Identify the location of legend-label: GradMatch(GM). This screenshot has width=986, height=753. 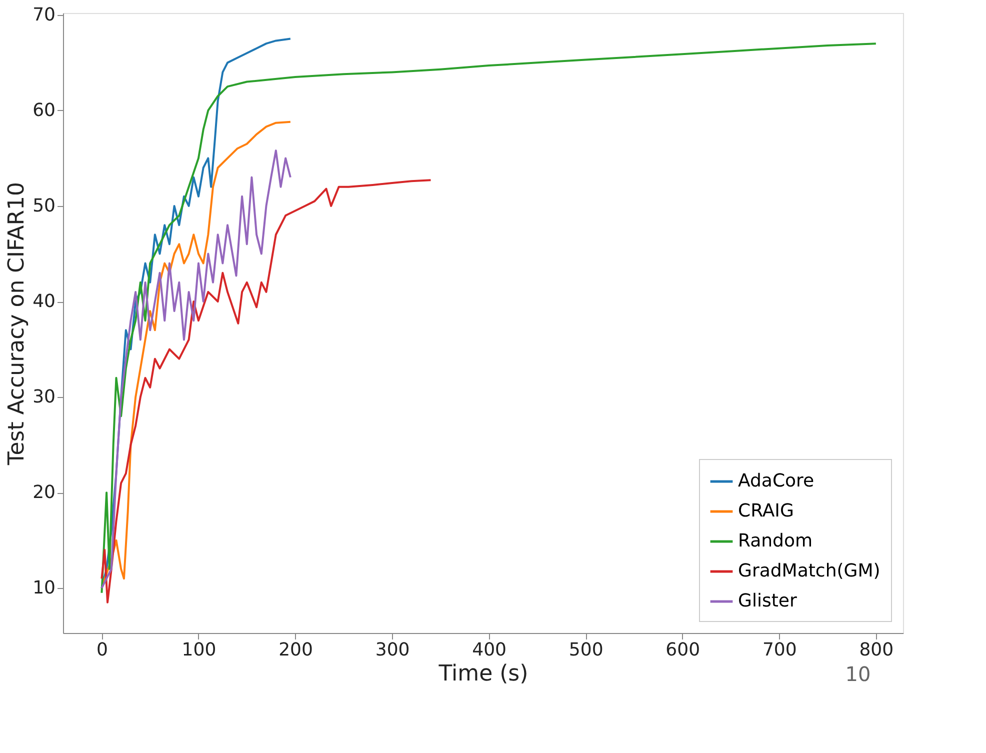
(809, 571).